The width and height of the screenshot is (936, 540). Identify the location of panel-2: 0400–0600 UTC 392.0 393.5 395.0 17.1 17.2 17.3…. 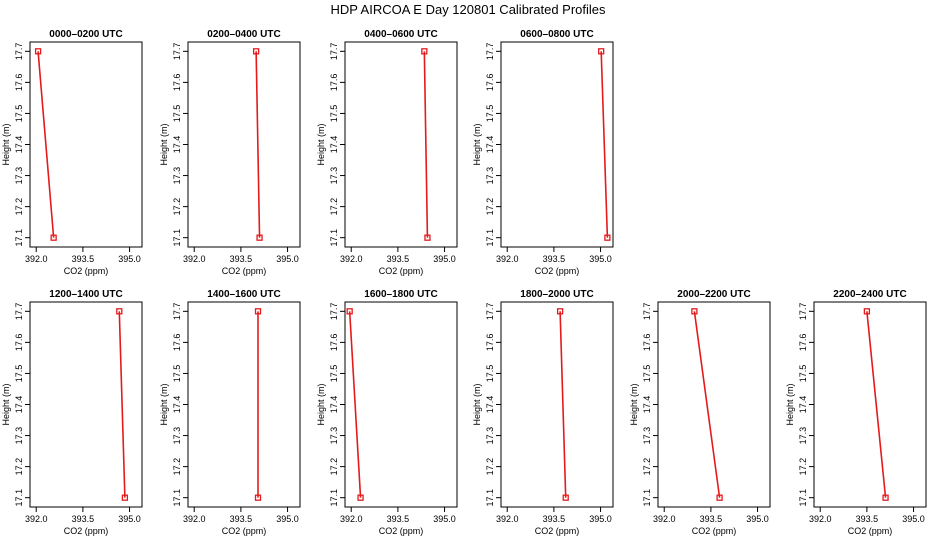
(387, 152).